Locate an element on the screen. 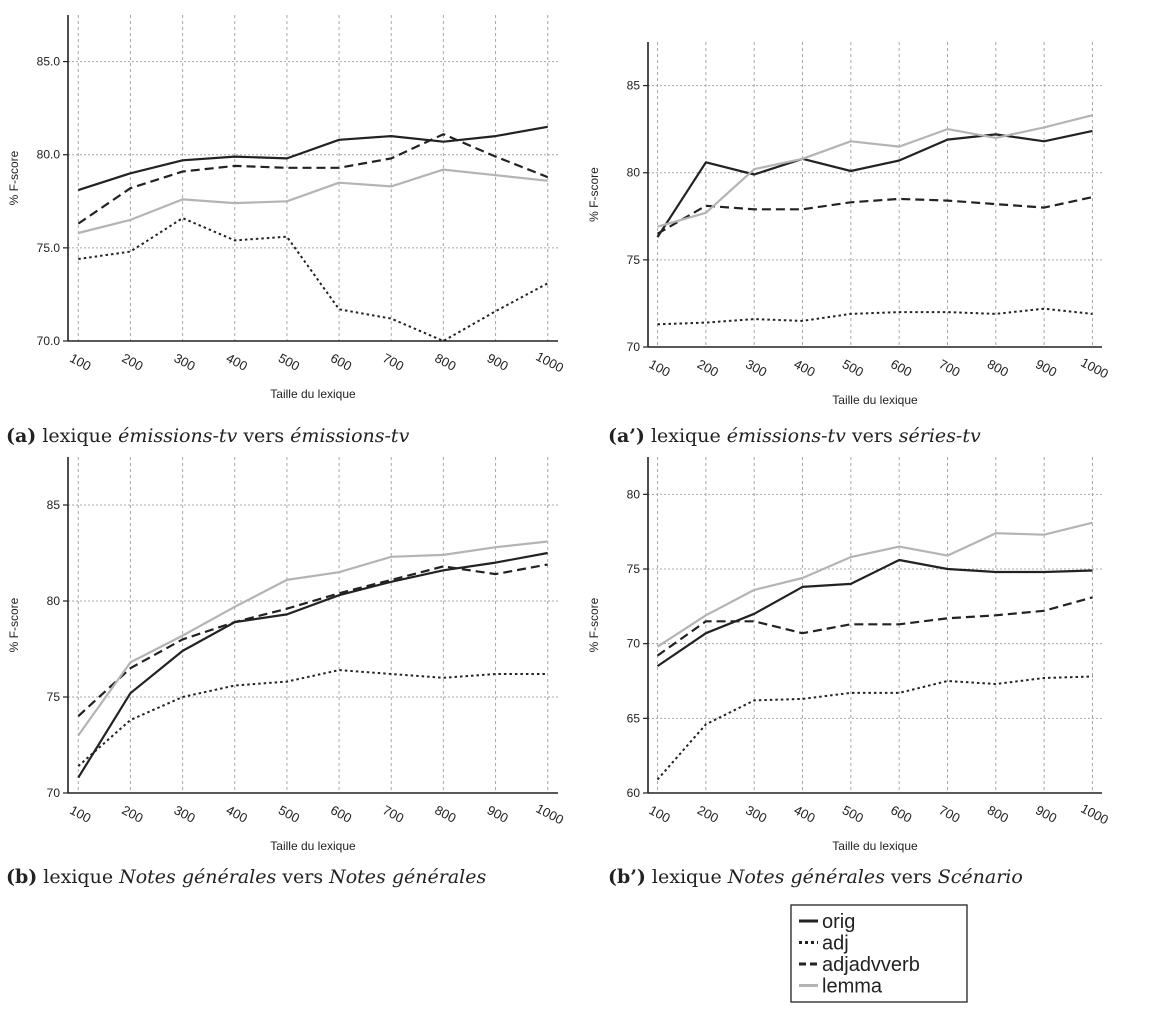 Image resolution: width=1150 pixels, height=1012 pixels. legend-label-adj: adj is located at coordinates (835, 944).